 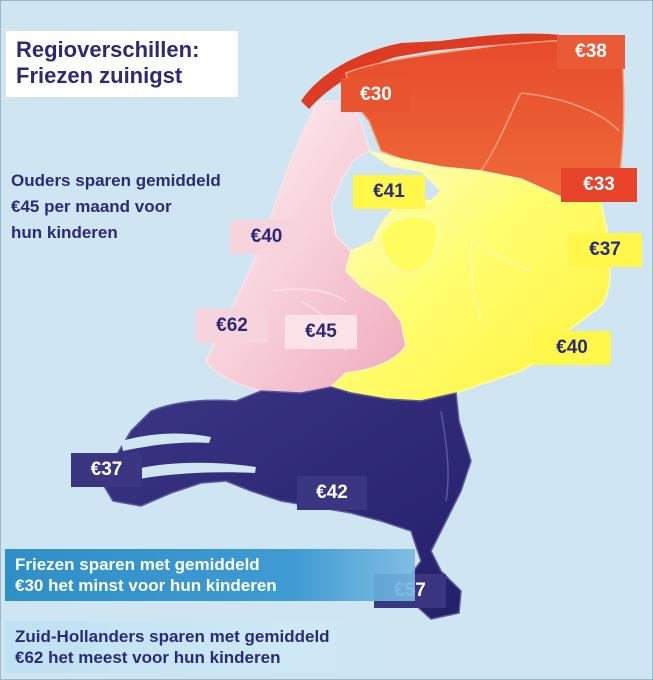 I want to click on flevoland-polder, so click(x=409, y=244).